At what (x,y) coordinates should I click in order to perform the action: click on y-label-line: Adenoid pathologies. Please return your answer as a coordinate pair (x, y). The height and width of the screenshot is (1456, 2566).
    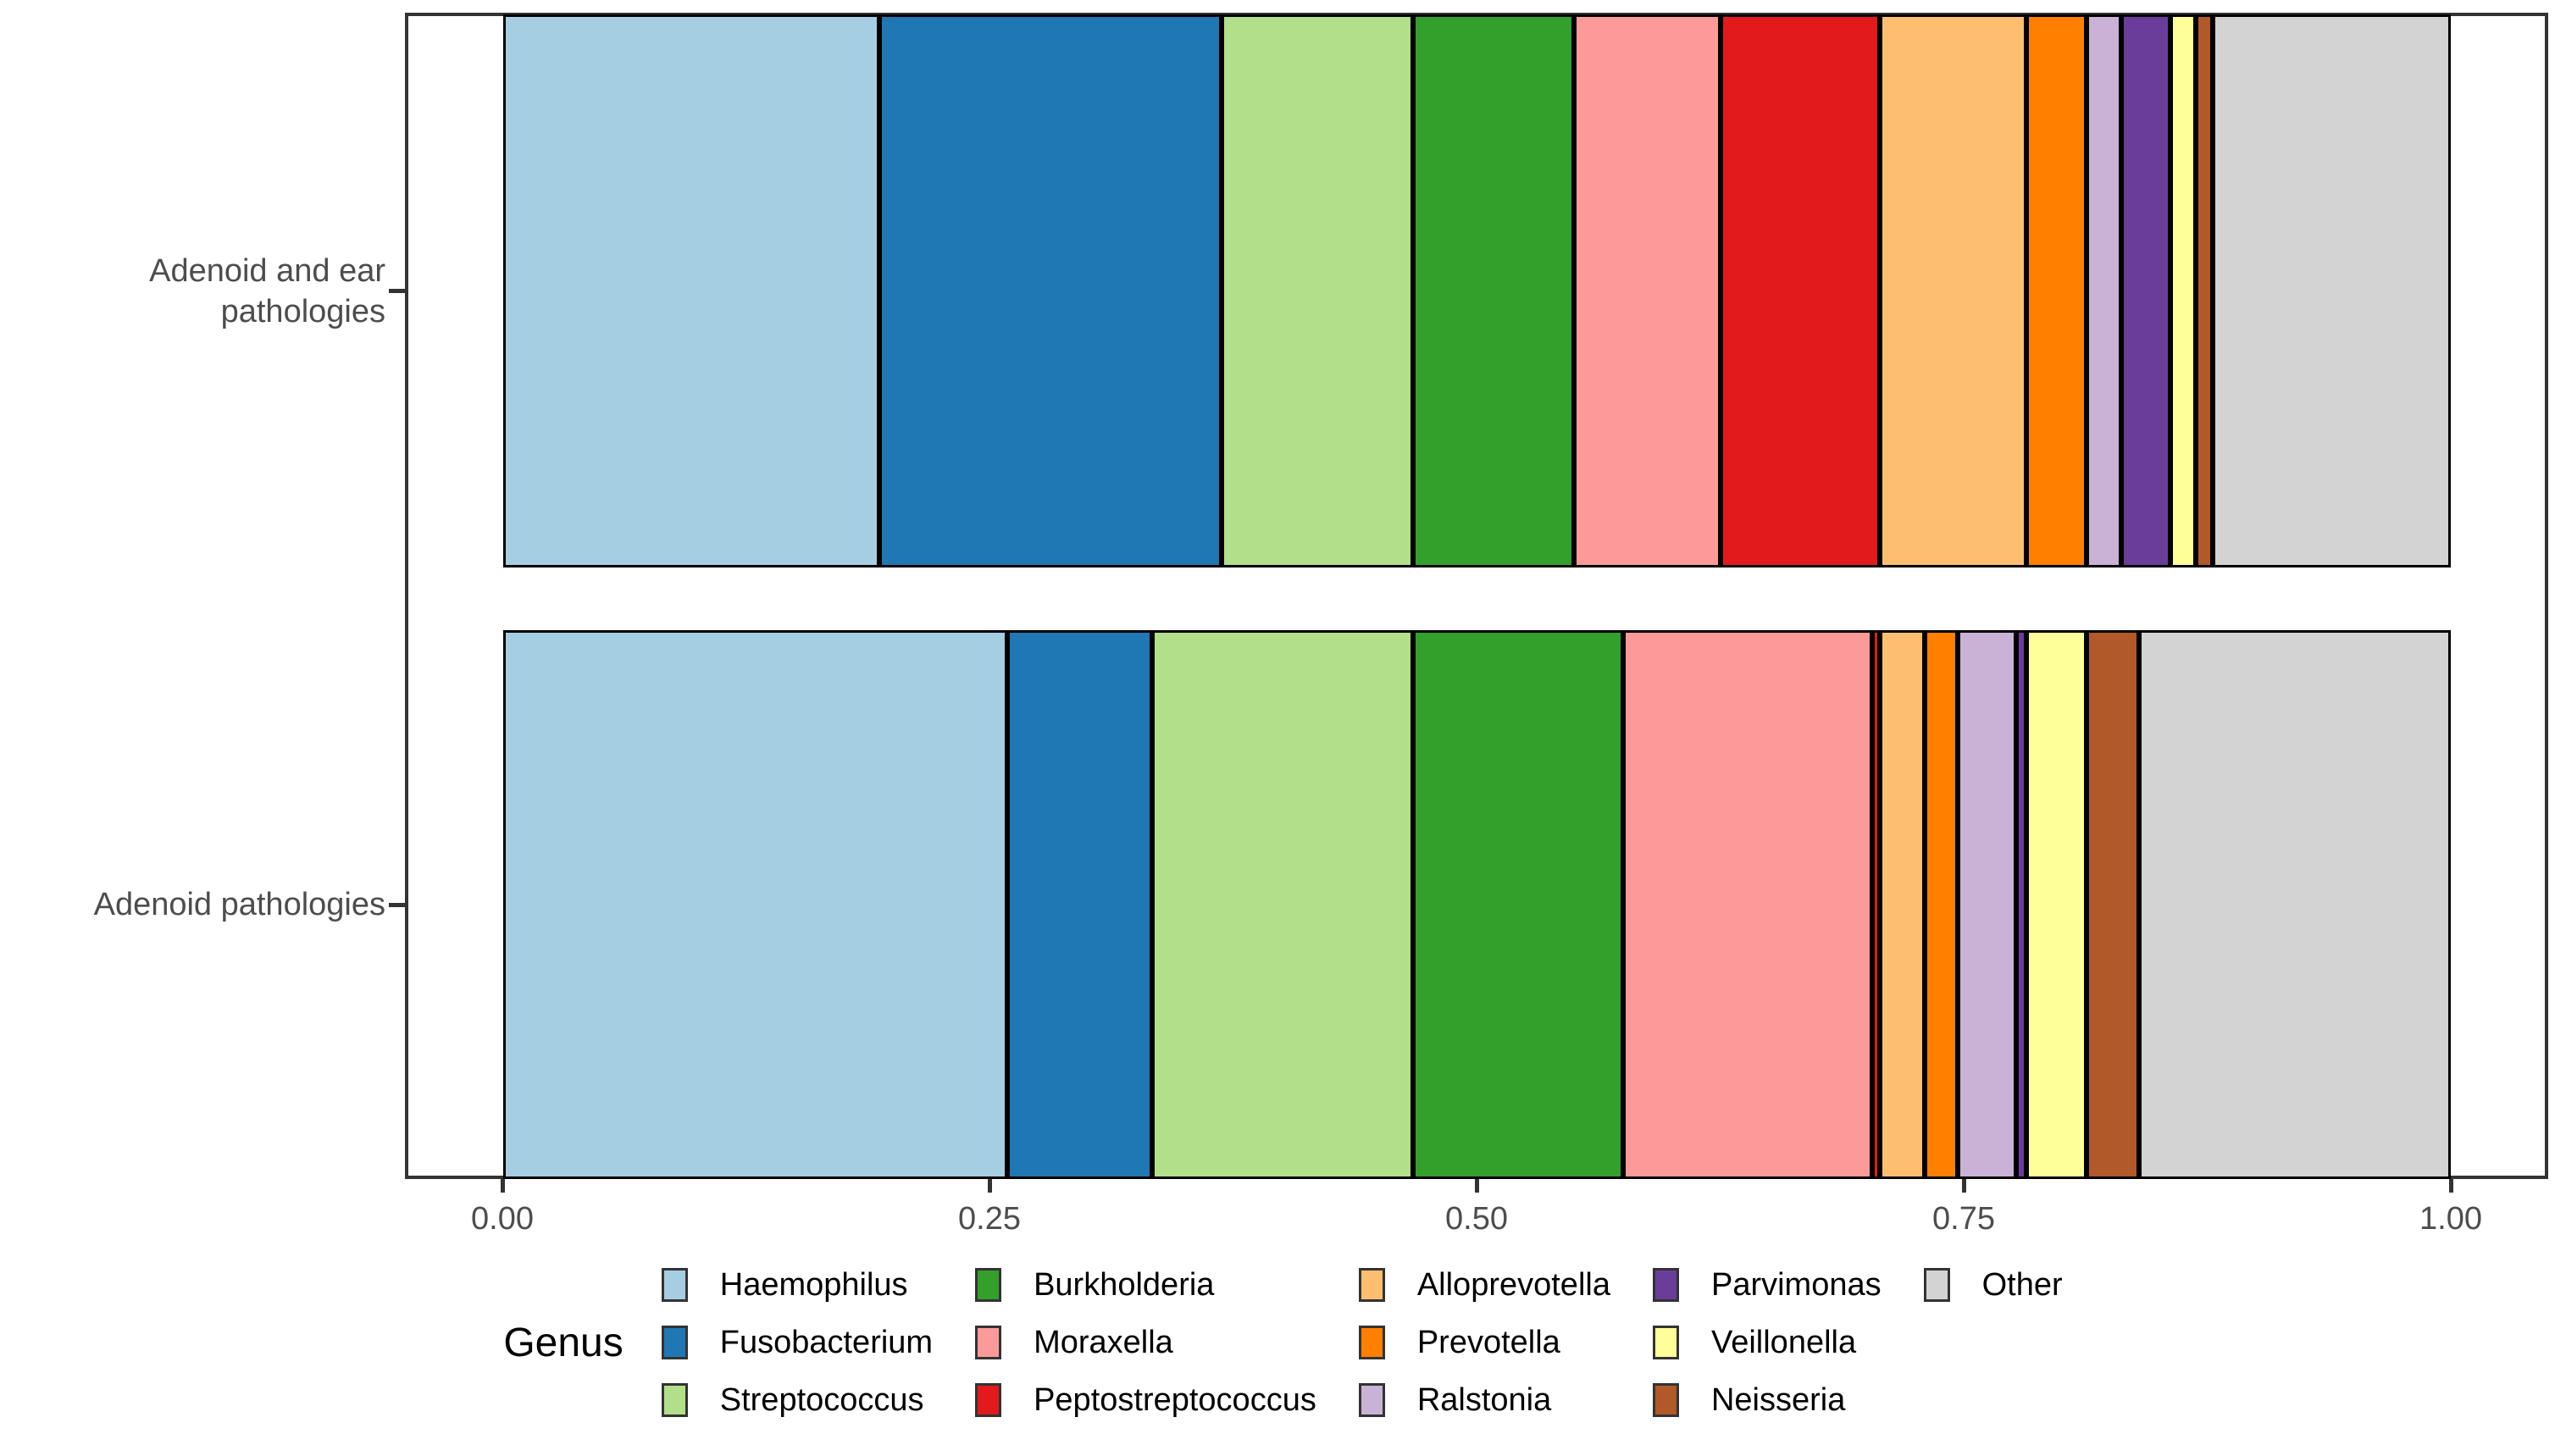
    Looking at the image, I should click on (239, 905).